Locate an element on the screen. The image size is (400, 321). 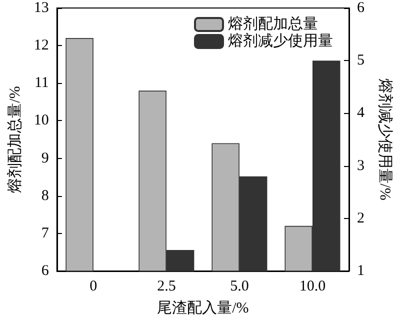
y2-tick-label: 6 is located at coordinates (361, 8).